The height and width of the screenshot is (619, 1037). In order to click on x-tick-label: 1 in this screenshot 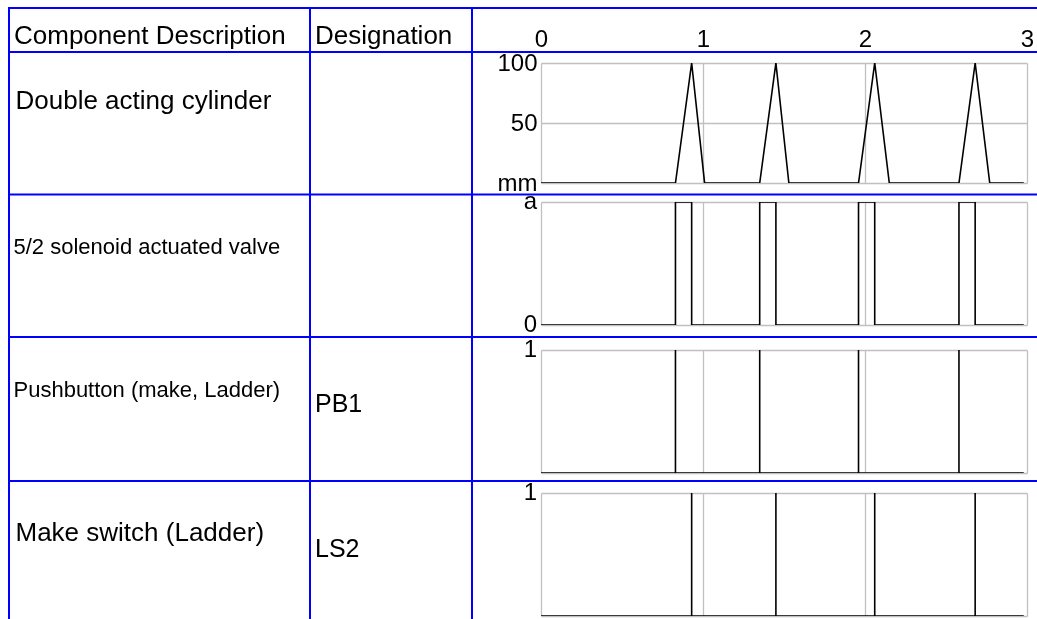, I will do `click(703, 38)`.